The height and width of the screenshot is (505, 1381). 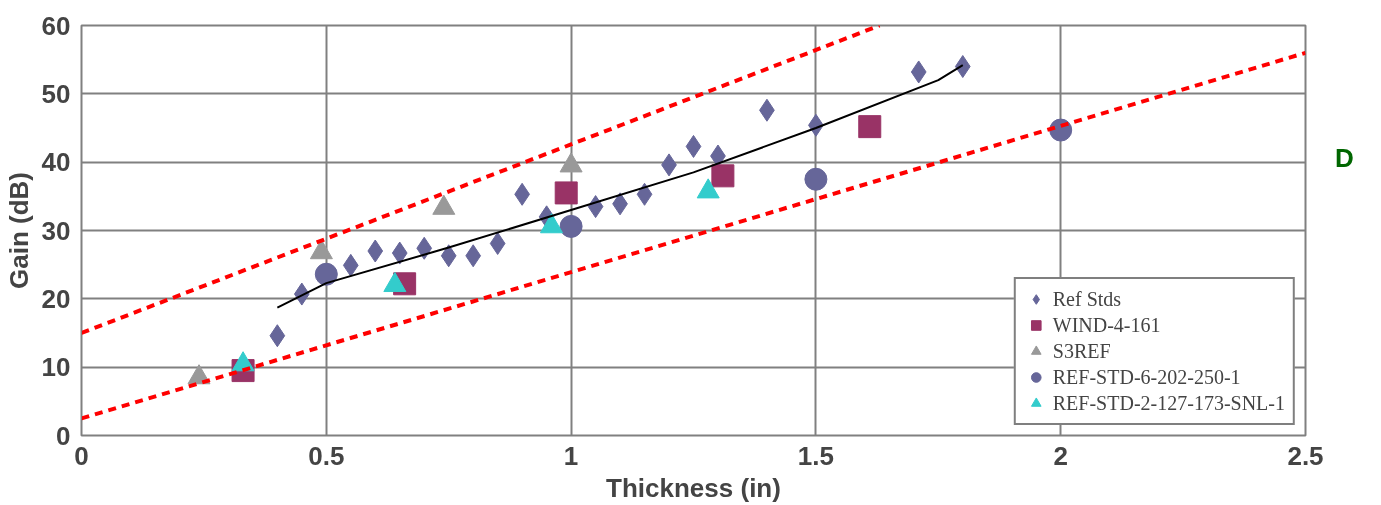 What do you see at coordinates (1087, 299) in the screenshot?
I see `legend-label: Ref Stds` at bounding box center [1087, 299].